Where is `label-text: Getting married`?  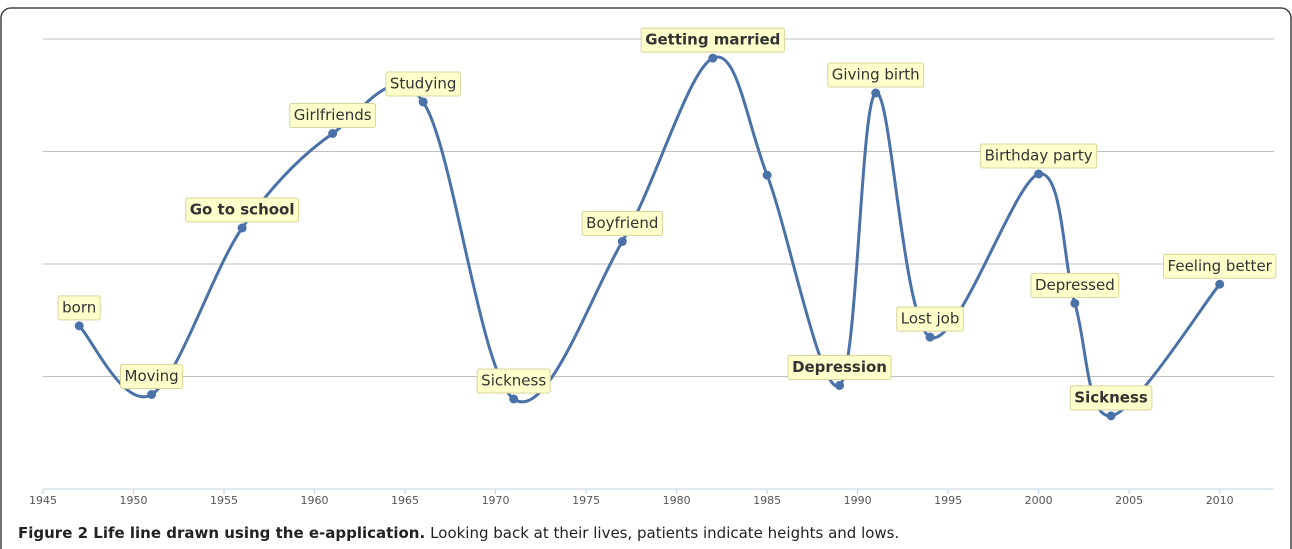 label-text: Getting married is located at coordinates (712, 40).